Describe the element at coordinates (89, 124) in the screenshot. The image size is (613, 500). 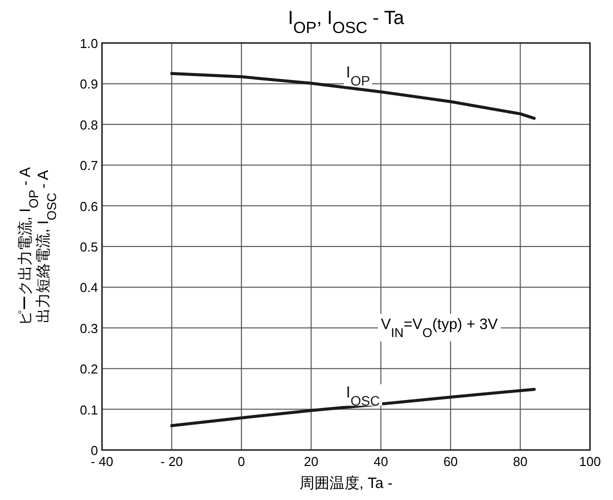
I see `y-tick-label: 0.8` at that location.